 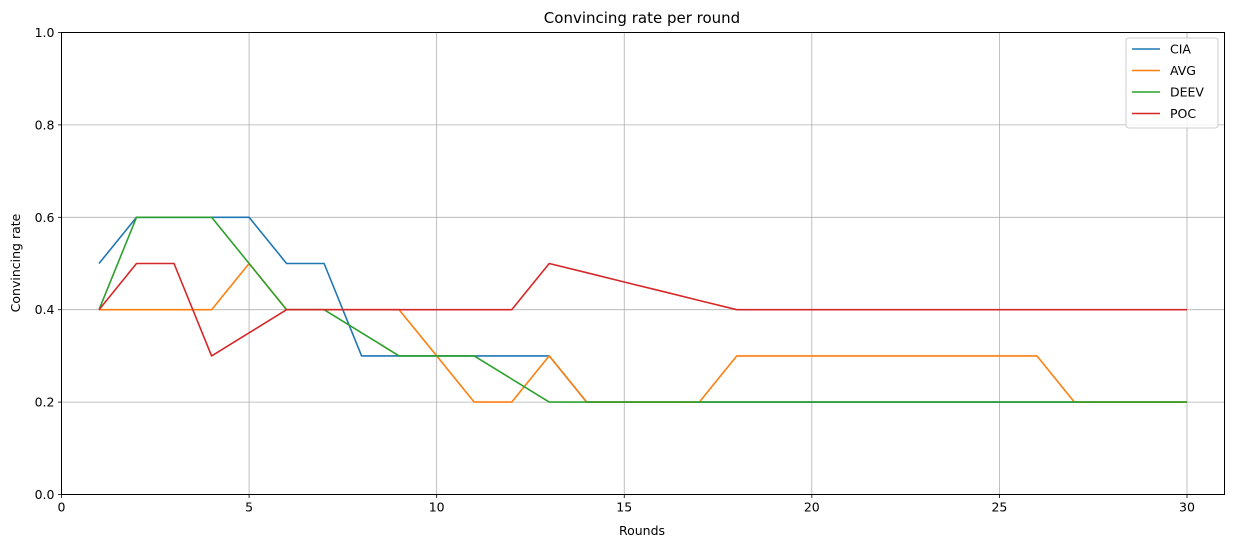 I want to click on y-tick-label: 0.4, so click(x=45, y=309).